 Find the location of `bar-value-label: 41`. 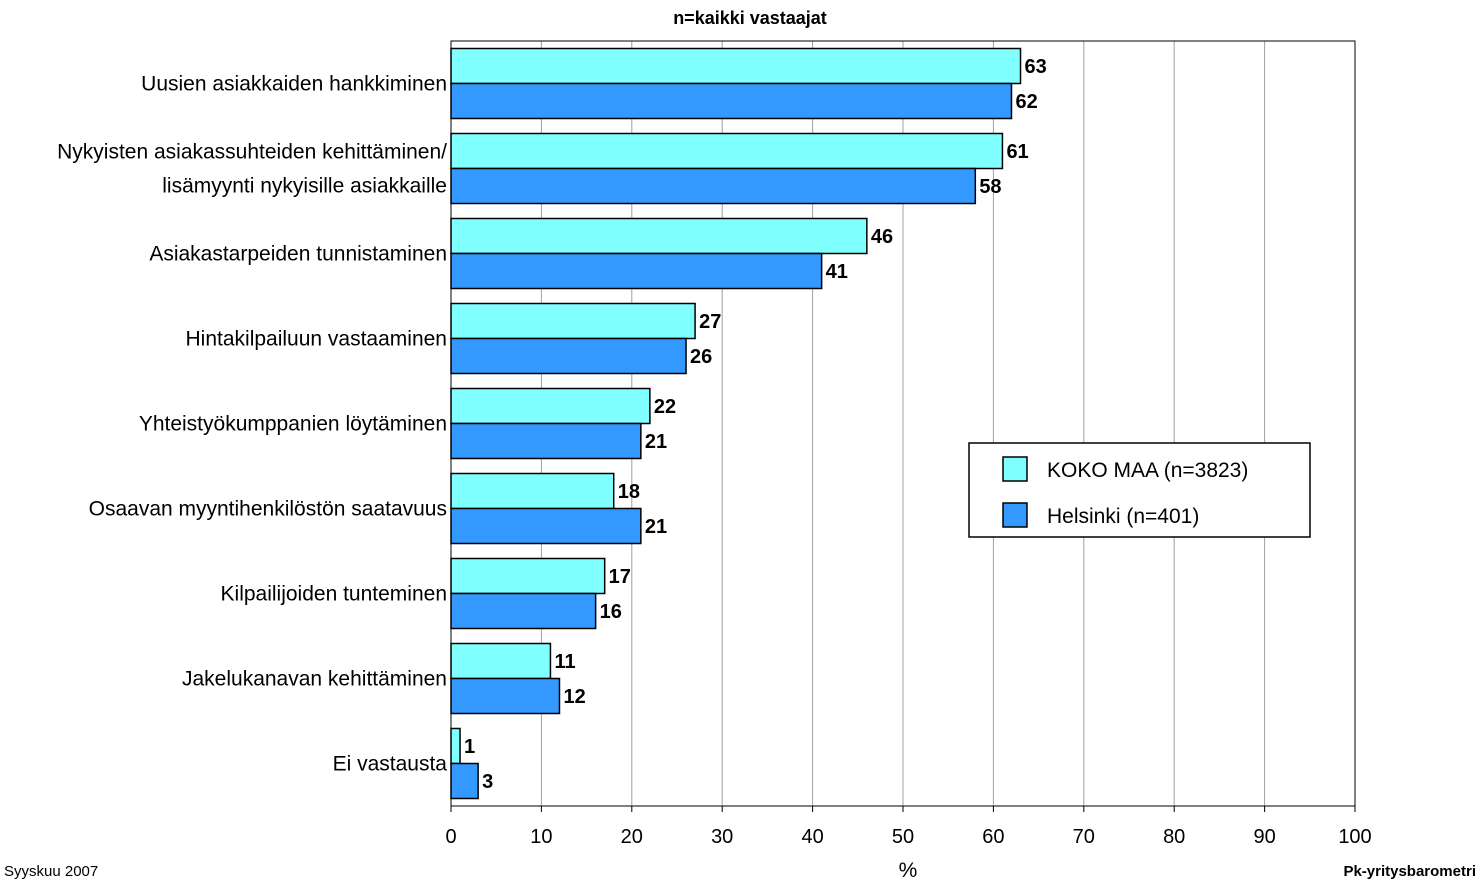

bar-value-label: 41 is located at coordinates (837, 272).